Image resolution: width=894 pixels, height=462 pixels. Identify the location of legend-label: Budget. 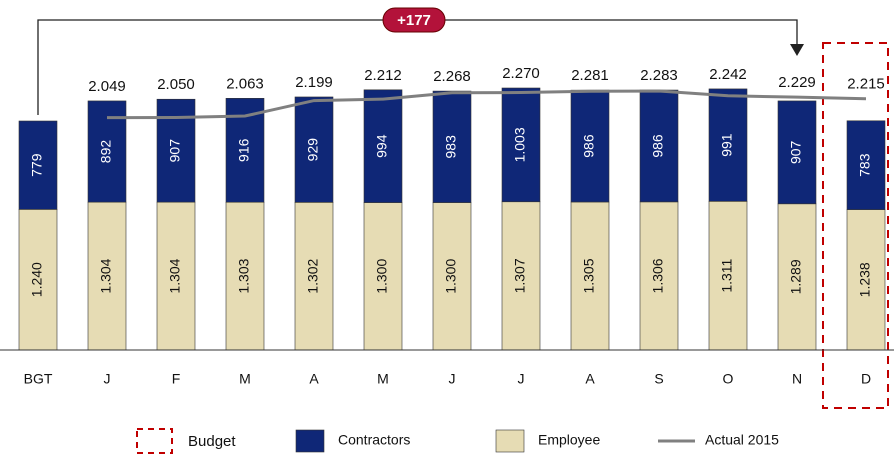
(212, 441).